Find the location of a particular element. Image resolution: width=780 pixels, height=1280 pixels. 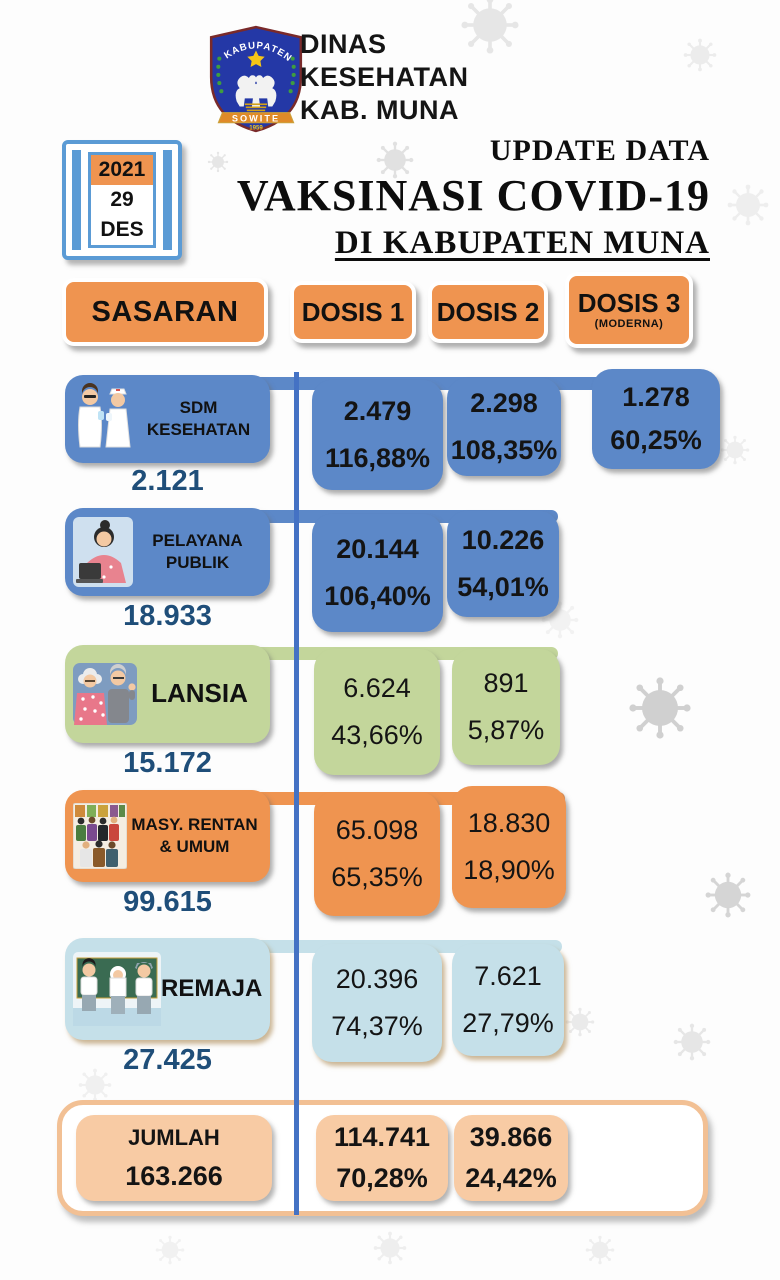

title-main: VAKSINASI COVID-19 is located at coordinates (473, 195).